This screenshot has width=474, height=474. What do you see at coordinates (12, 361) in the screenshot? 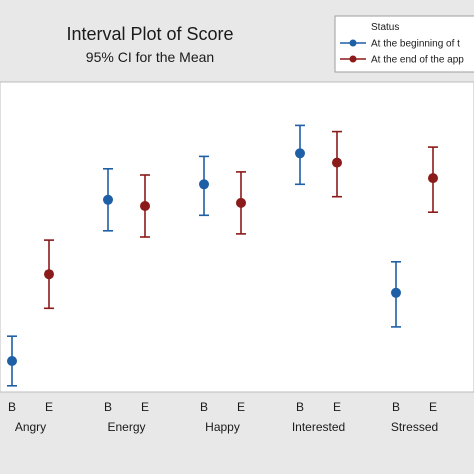
I see `interval-angry-b-mean-point` at bounding box center [12, 361].